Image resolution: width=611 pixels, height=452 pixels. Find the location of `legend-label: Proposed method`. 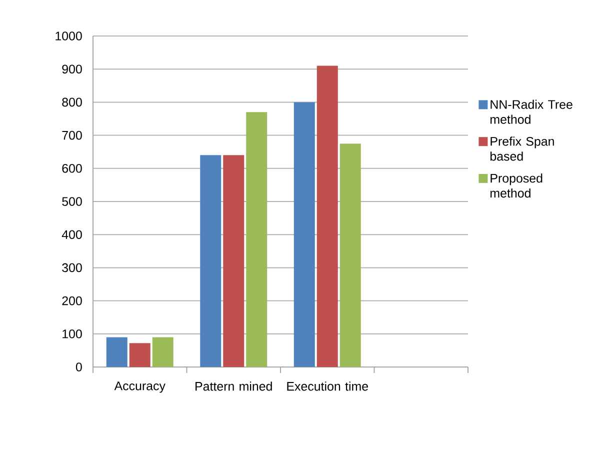

legend-label: Proposed method is located at coordinates (516, 186).